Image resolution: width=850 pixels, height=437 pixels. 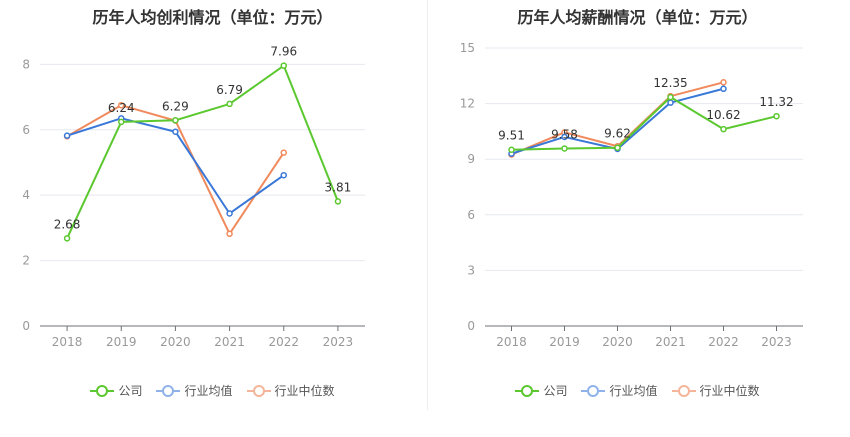 What do you see at coordinates (175, 106) in the screenshot?
I see `data-label: 6.29` at bounding box center [175, 106].